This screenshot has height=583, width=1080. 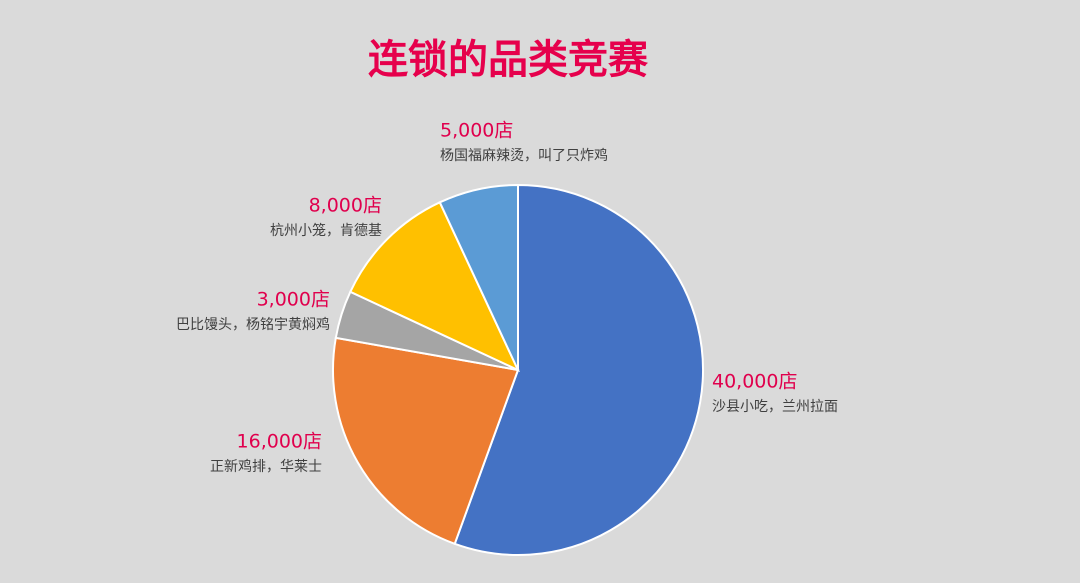 I want to click on value-label: 3,000店, so click(x=293, y=300).